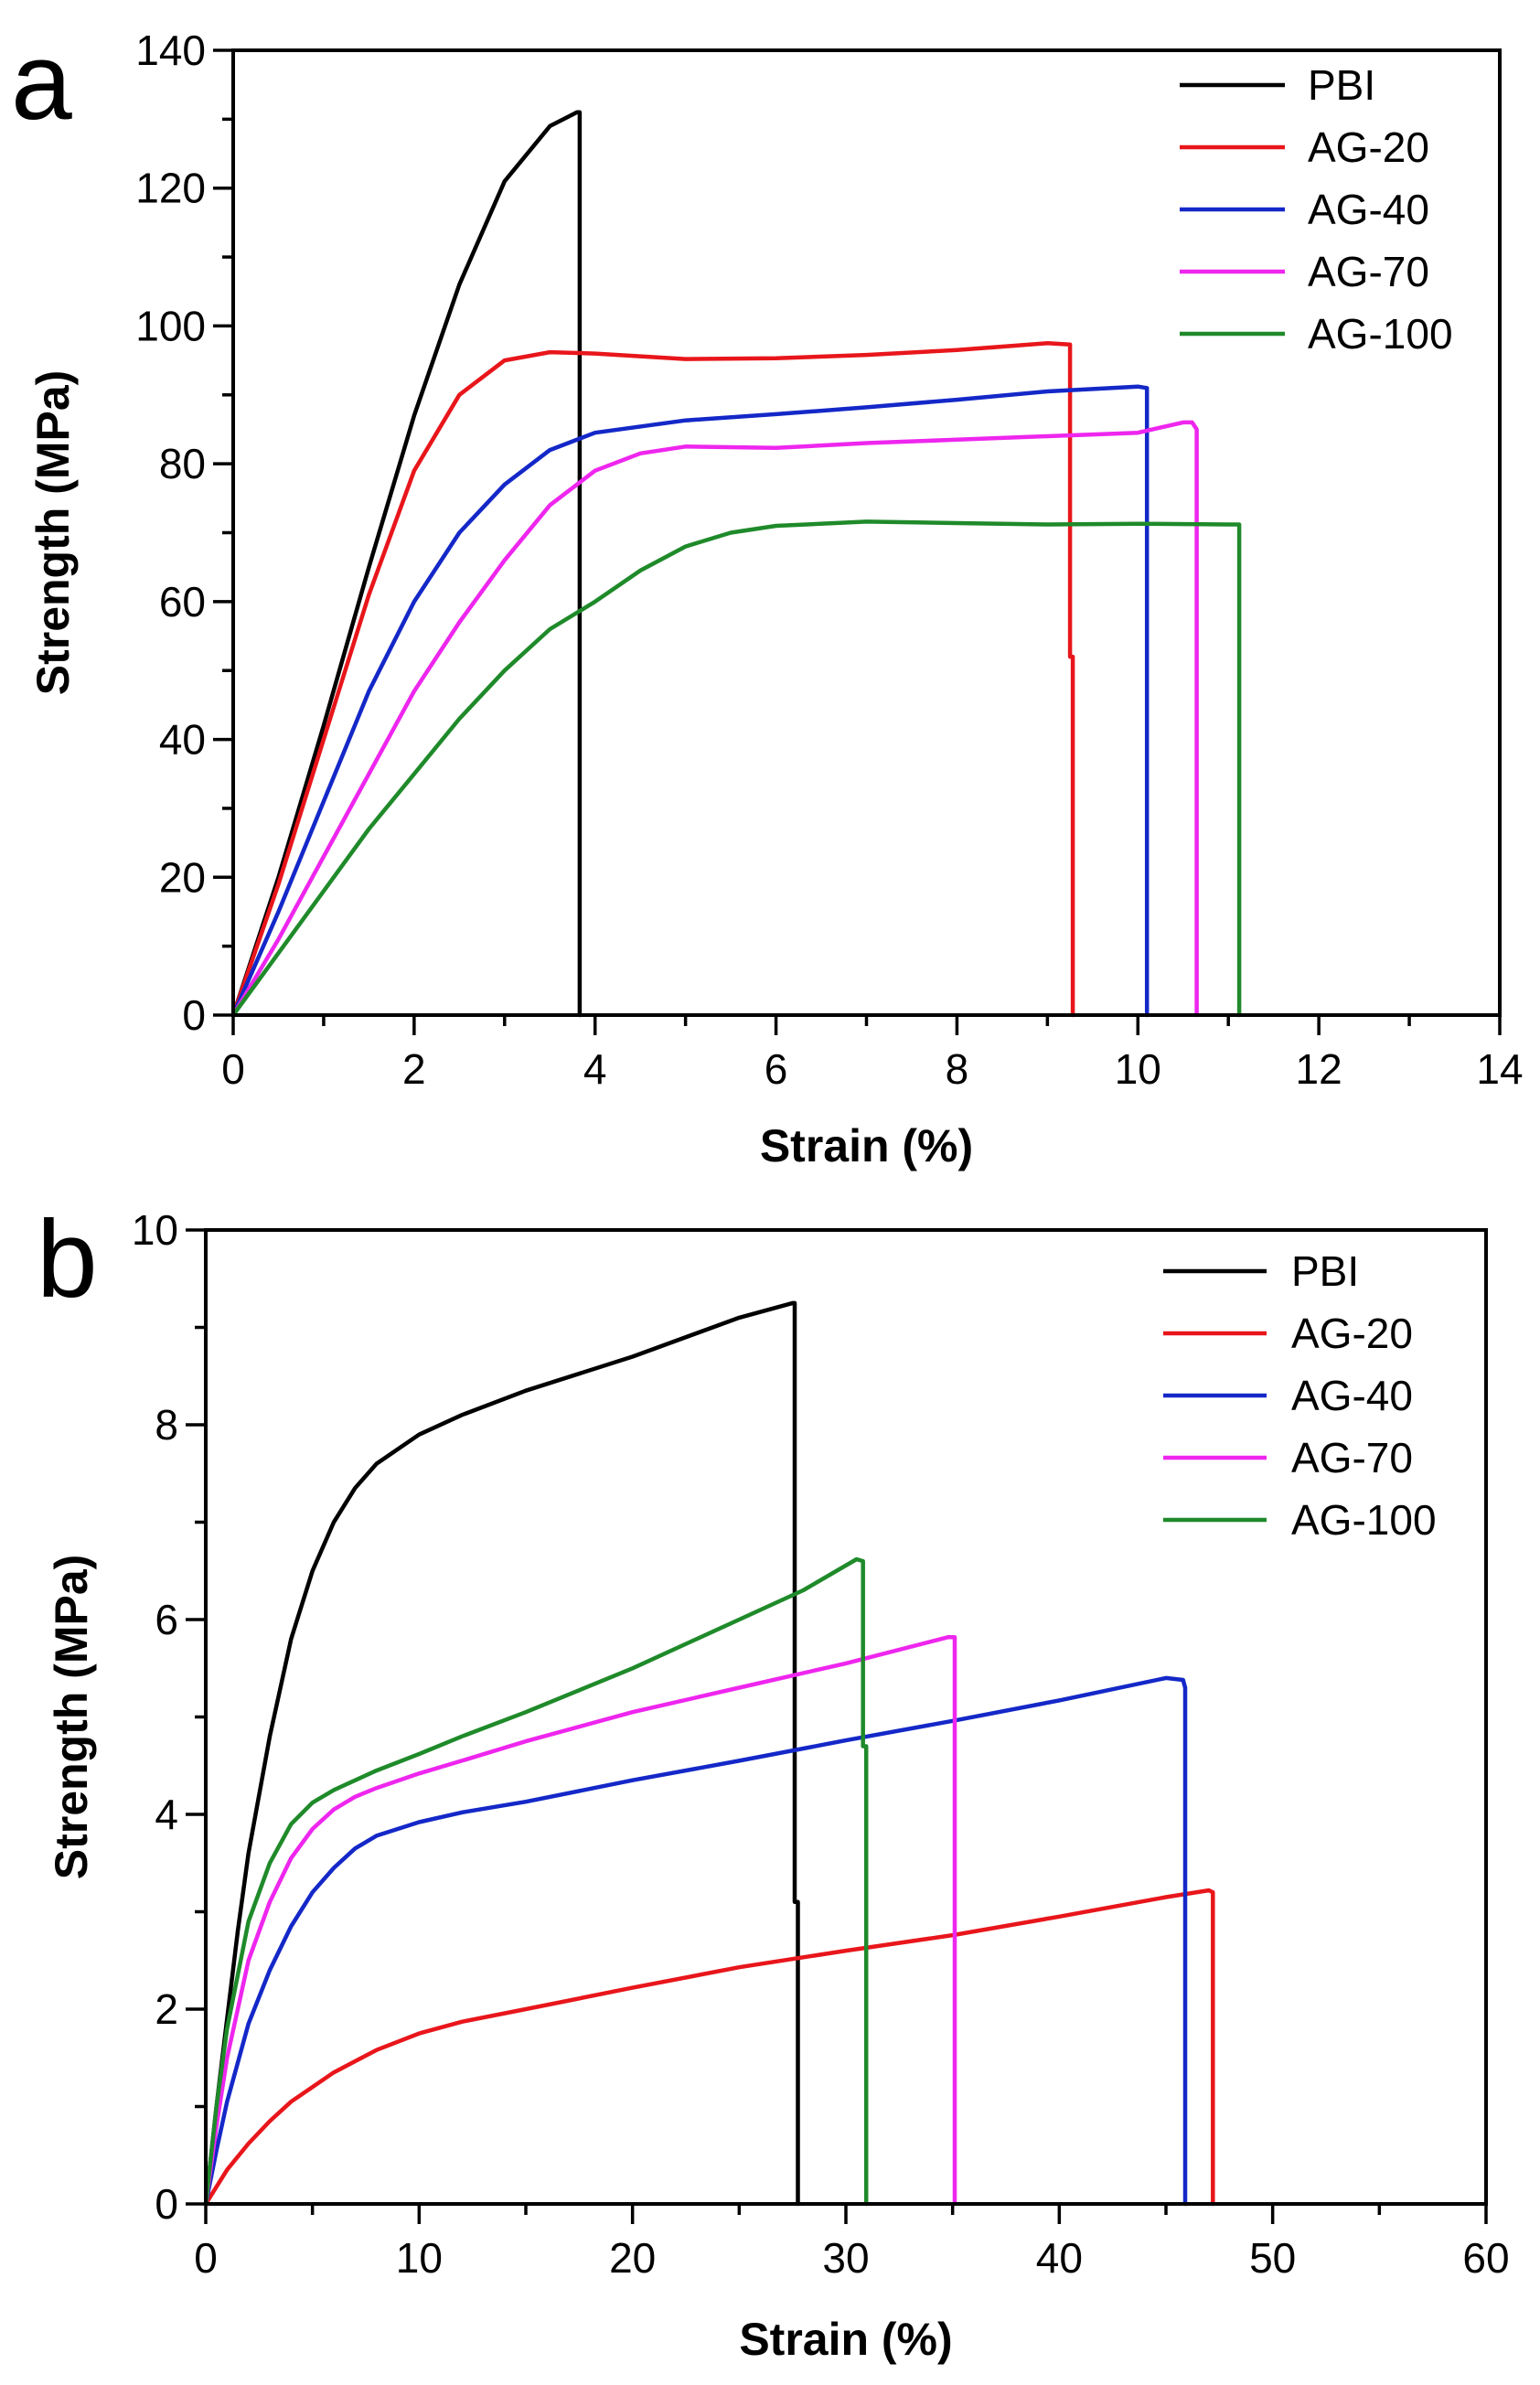 Image resolution: width=1540 pixels, height=2385 pixels. I want to click on panel-a-legend: PBI AG-20 AG-40 AG-70 AG-100, so click(1316, 210).